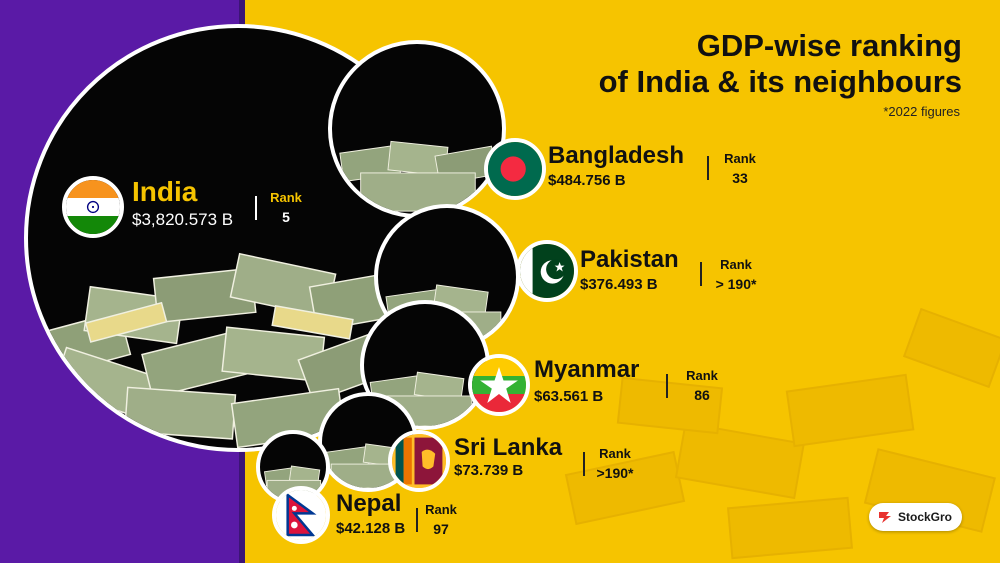 The image size is (1000, 563). What do you see at coordinates (701, 274) in the screenshot?
I see `pakistan-rank-divider` at bounding box center [701, 274].